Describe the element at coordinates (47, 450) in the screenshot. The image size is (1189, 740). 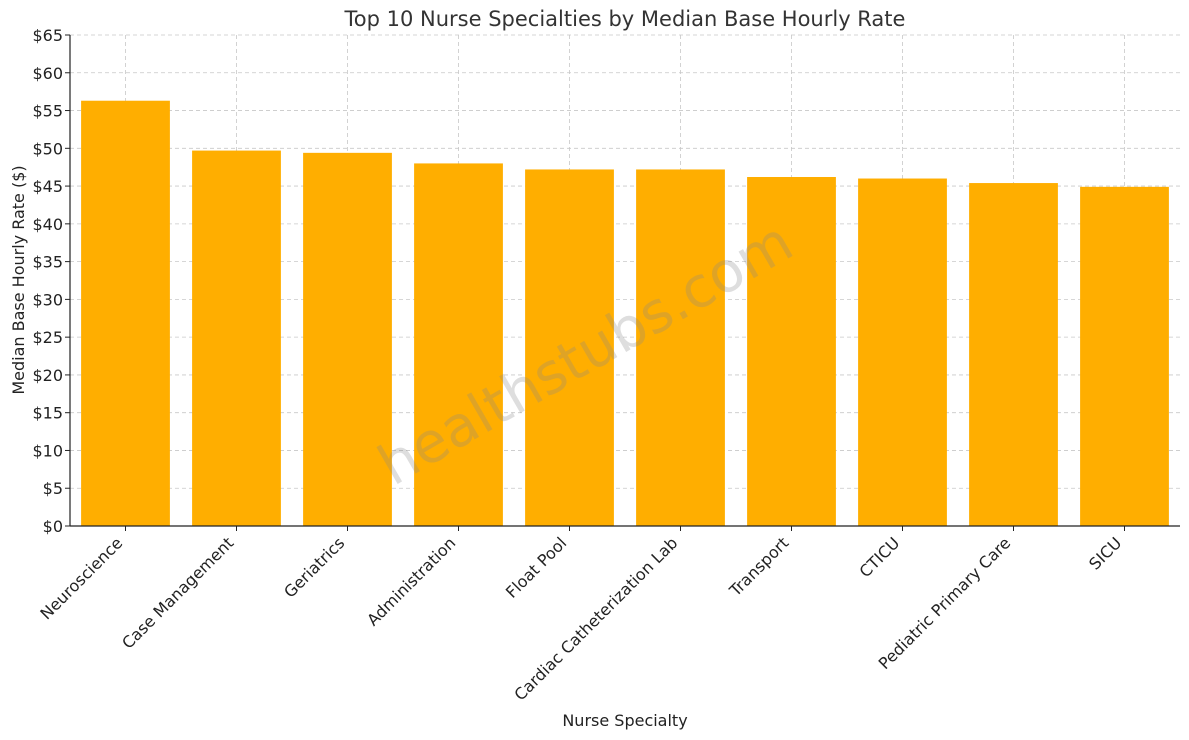
I see `y-tick-label: $10` at that location.